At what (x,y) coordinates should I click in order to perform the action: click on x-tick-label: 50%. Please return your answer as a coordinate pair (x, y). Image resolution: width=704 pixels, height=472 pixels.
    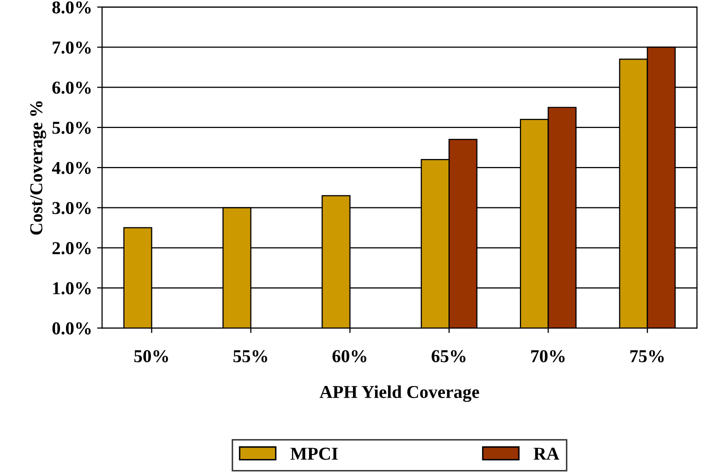
    Looking at the image, I should click on (151, 356).